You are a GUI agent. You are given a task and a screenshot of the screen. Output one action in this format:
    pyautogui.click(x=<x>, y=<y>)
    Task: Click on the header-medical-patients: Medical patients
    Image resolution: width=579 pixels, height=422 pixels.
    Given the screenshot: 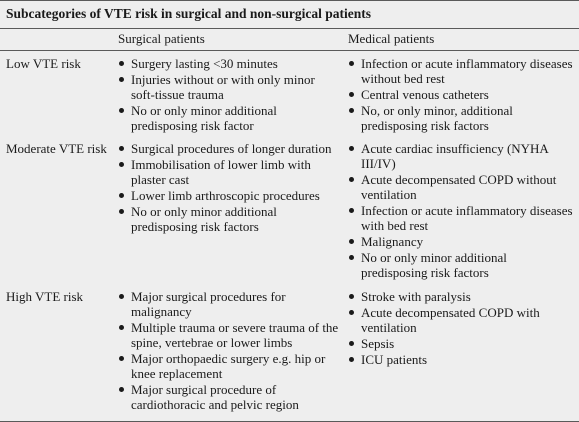 What is the action you would take?
    pyautogui.click(x=391, y=38)
    